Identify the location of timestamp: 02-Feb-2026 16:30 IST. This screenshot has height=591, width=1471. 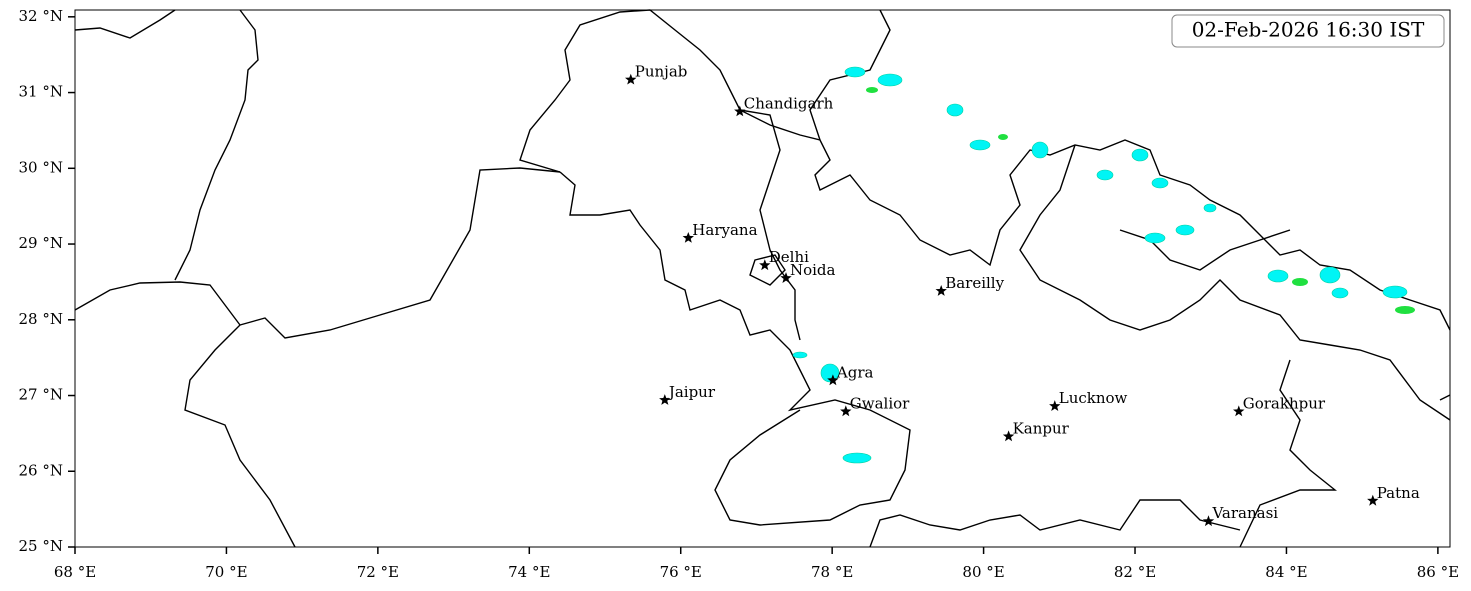
(1308, 30).